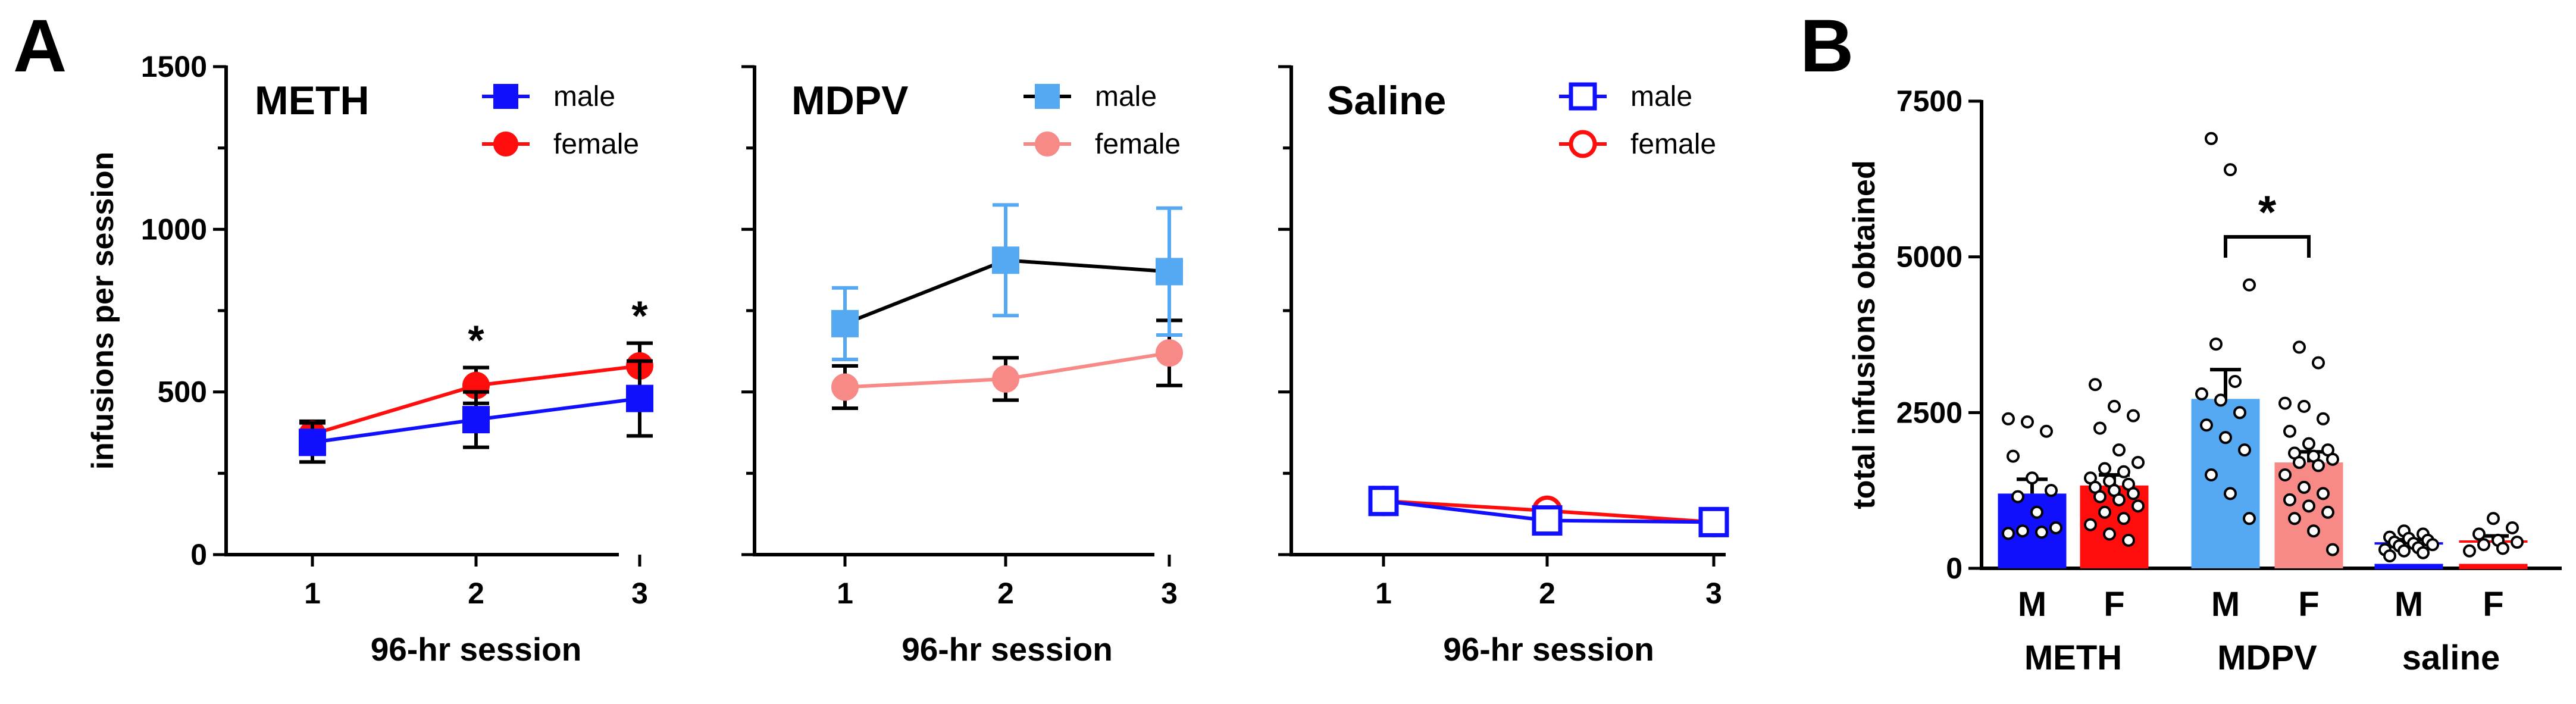 This screenshot has height=704, width=2576. Describe the element at coordinates (174, 229) in the screenshot. I see `y-tick-label: 1000` at that location.